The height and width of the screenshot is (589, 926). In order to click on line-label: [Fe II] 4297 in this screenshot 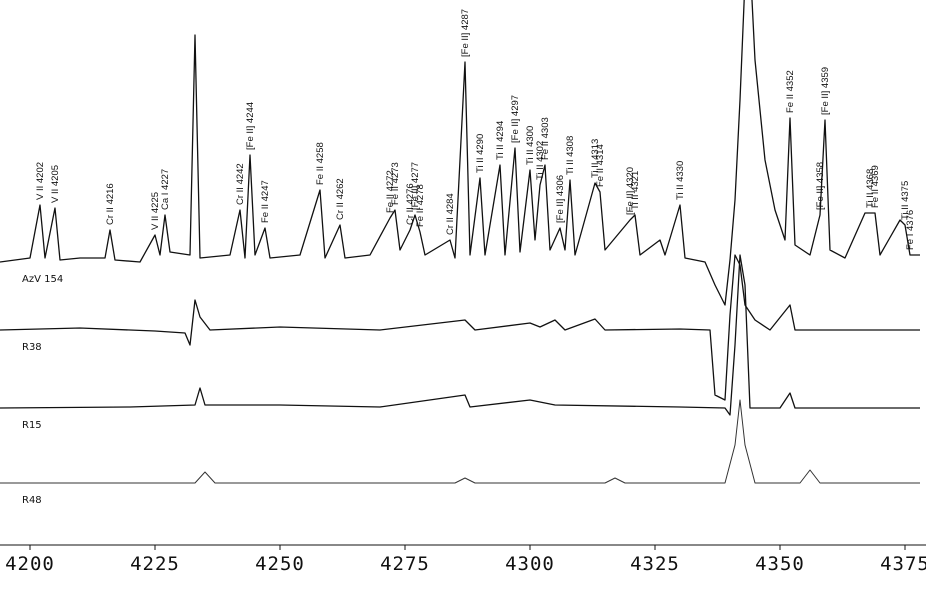, I will do `click(515, 119)`.